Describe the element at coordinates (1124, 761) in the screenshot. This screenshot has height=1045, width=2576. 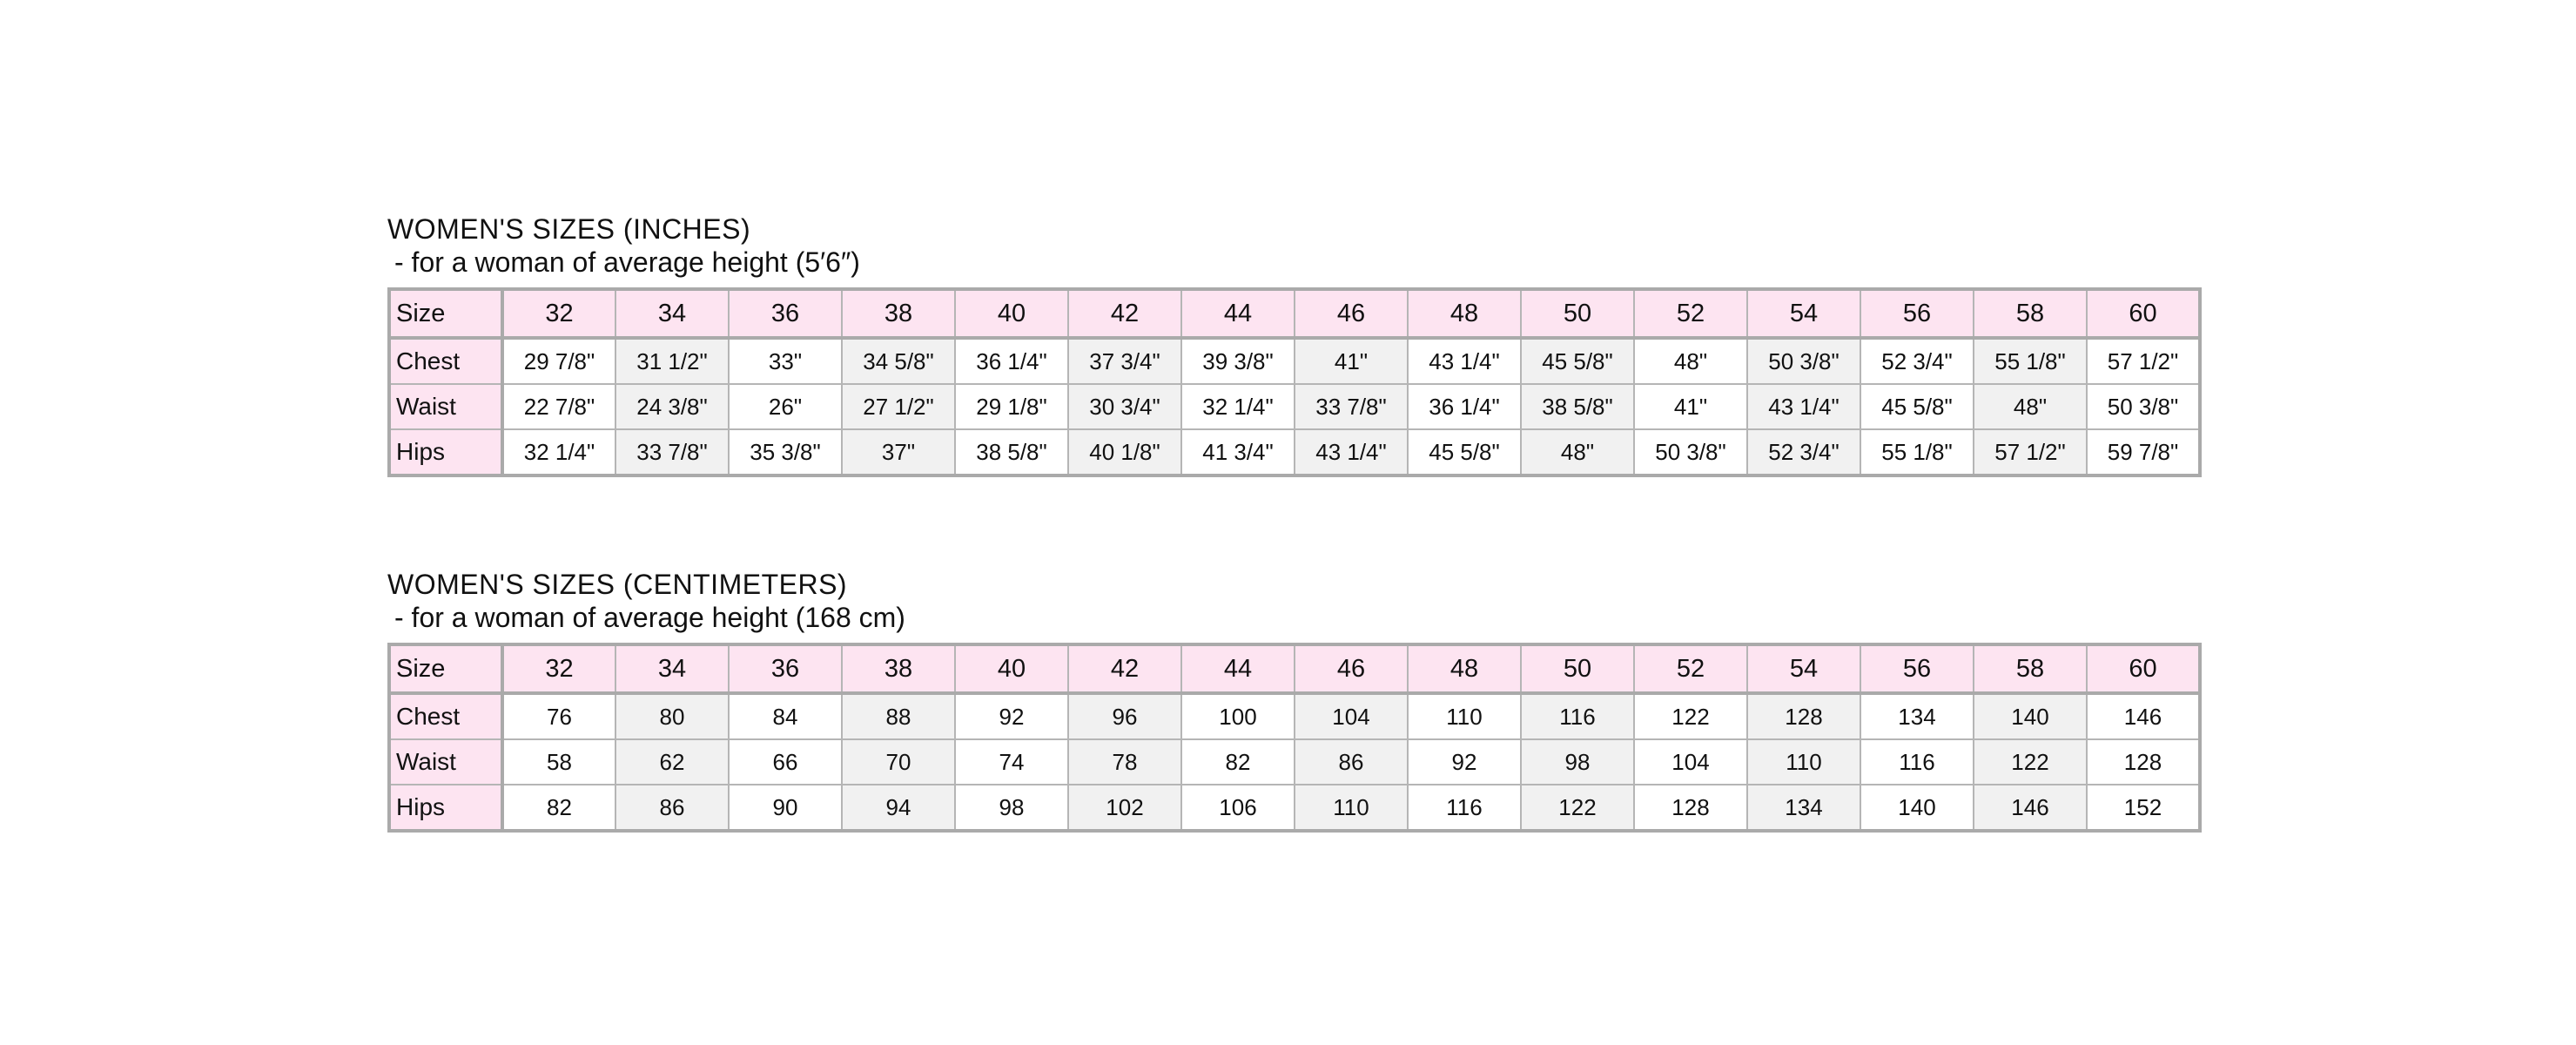
I see `measurement-cell: 78` at that location.